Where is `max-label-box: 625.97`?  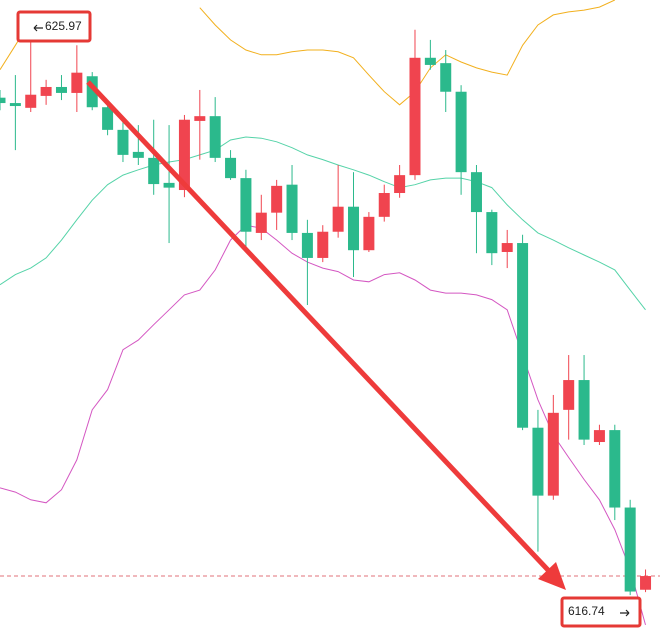
max-label-box: 625.97 is located at coordinates (54, 26).